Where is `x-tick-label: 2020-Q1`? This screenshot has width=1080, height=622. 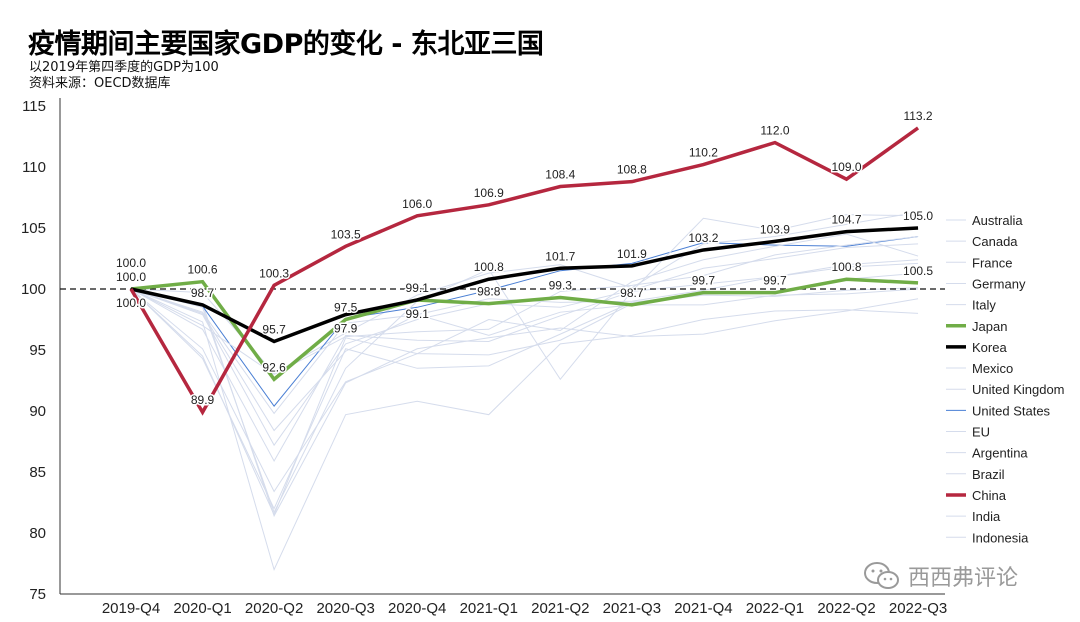
x-tick-label: 2020-Q1 is located at coordinates (202, 608).